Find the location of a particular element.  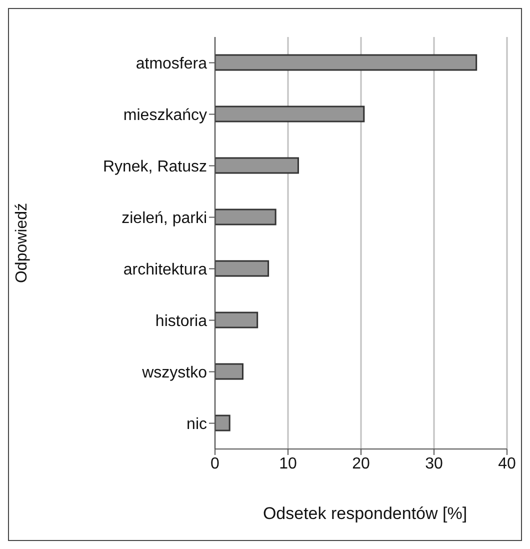

x-tick-label: 20 is located at coordinates (361, 463).